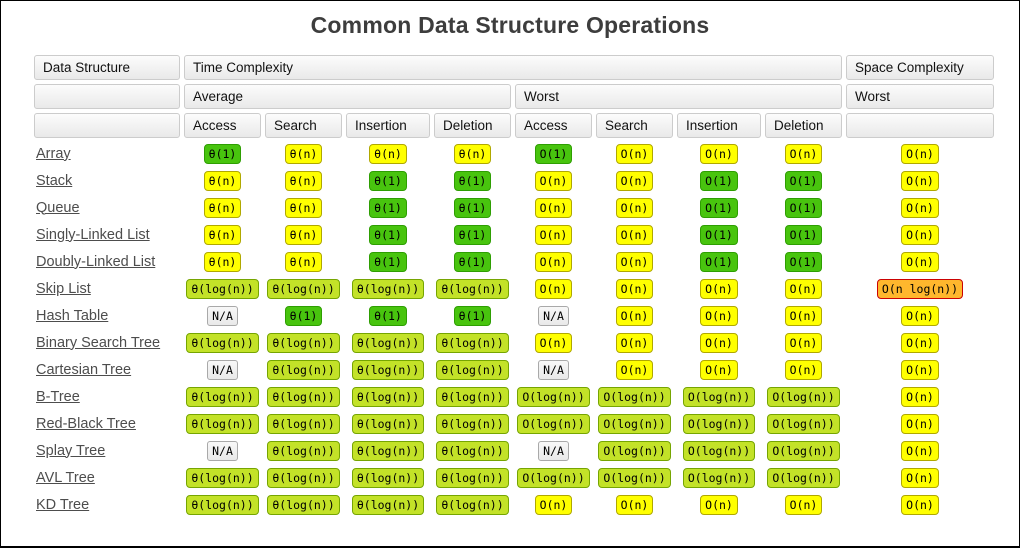 The width and height of the screenshot is (1020, 548). I want to click on data-structure-link: KD Tree, so click(63, 504).